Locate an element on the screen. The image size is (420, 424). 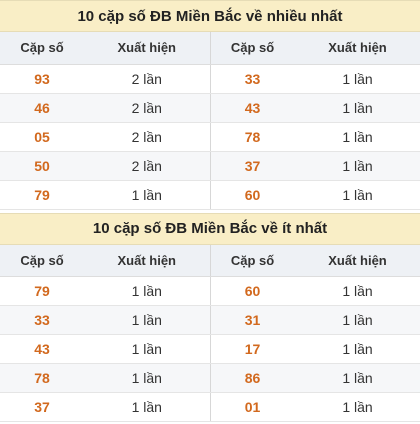
pair-number: 93 is located at coordinates (42, 79).